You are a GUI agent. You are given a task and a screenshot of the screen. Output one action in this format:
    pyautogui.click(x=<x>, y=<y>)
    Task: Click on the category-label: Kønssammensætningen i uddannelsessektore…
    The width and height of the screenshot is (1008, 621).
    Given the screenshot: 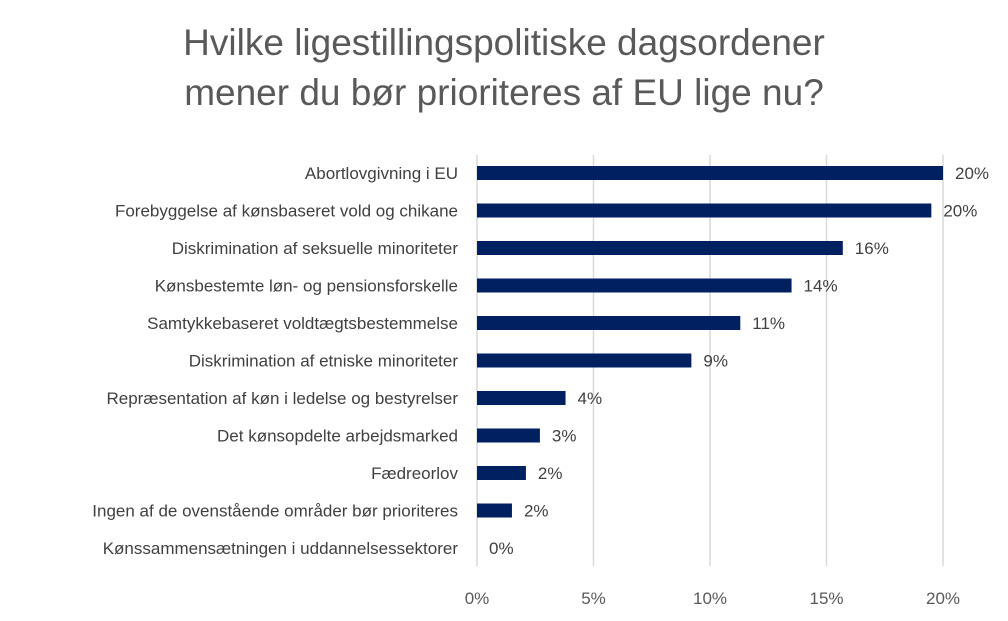 What is the action you would take?
    pyautogui.click(x=281, y=548)
    